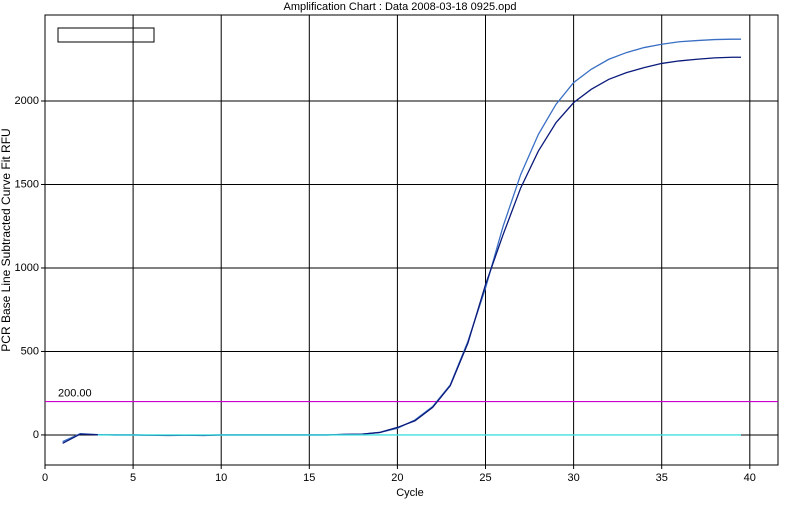 Image resolution: width=800 pixels, height=512 pixels. Describe the element at coordinates (309, 478) in the screenshot. I see `x-tick-label: 15` at that location.